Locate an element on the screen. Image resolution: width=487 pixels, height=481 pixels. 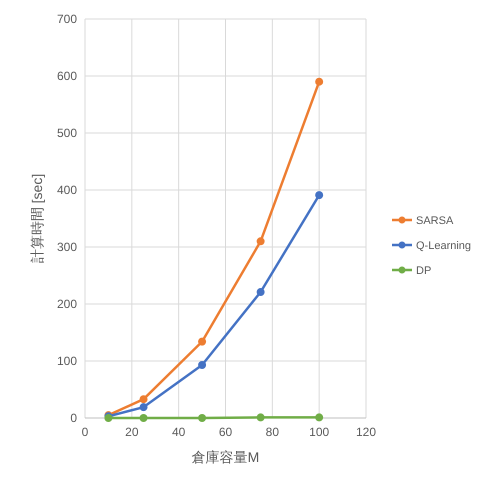
x-tick-label: 120 is located at coordinates (366, 432).